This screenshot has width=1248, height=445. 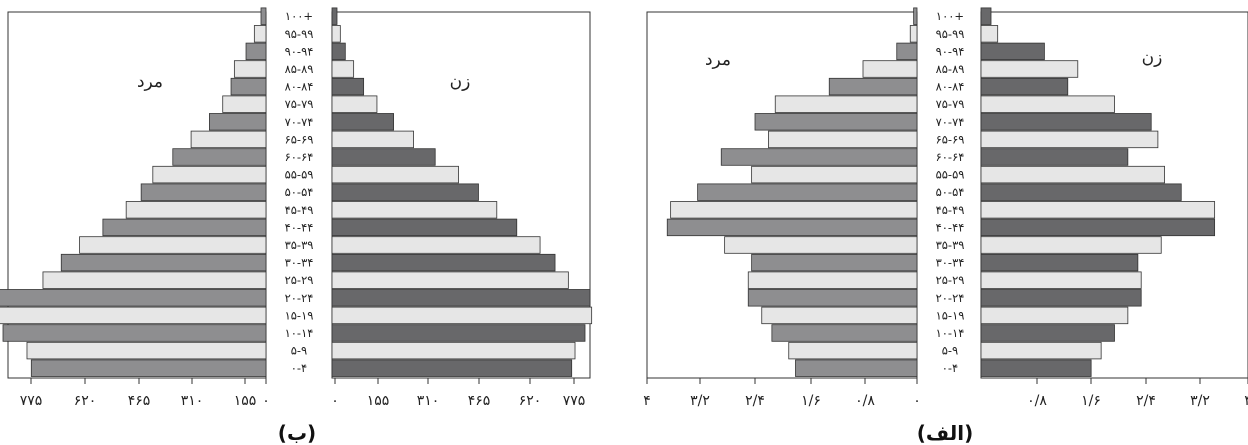 I want to click on male-tick-label: ۰, so click(x=917, y=401).